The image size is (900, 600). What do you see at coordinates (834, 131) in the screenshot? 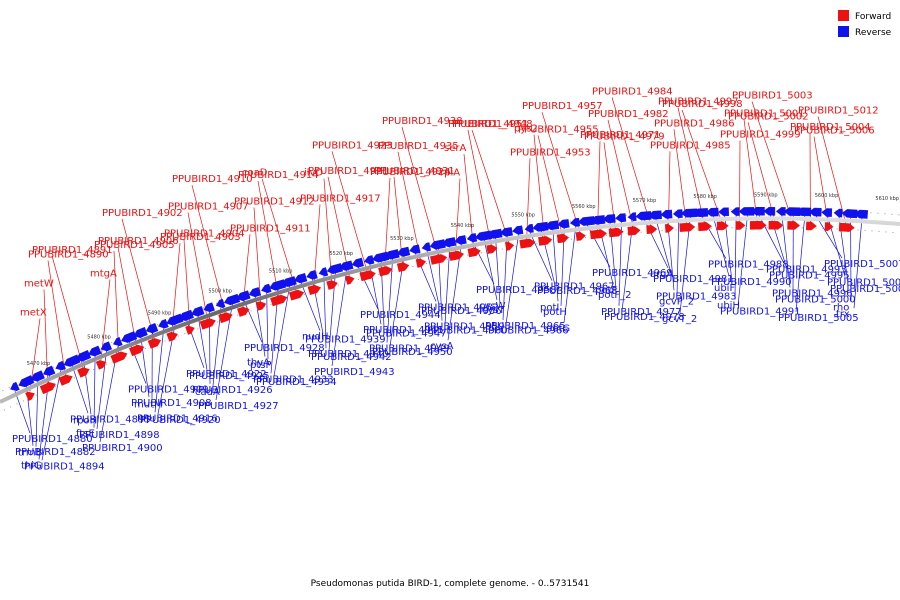
I see `forward-gene-label: PPUBIRD1_5006` at bounding box center [834, 131].